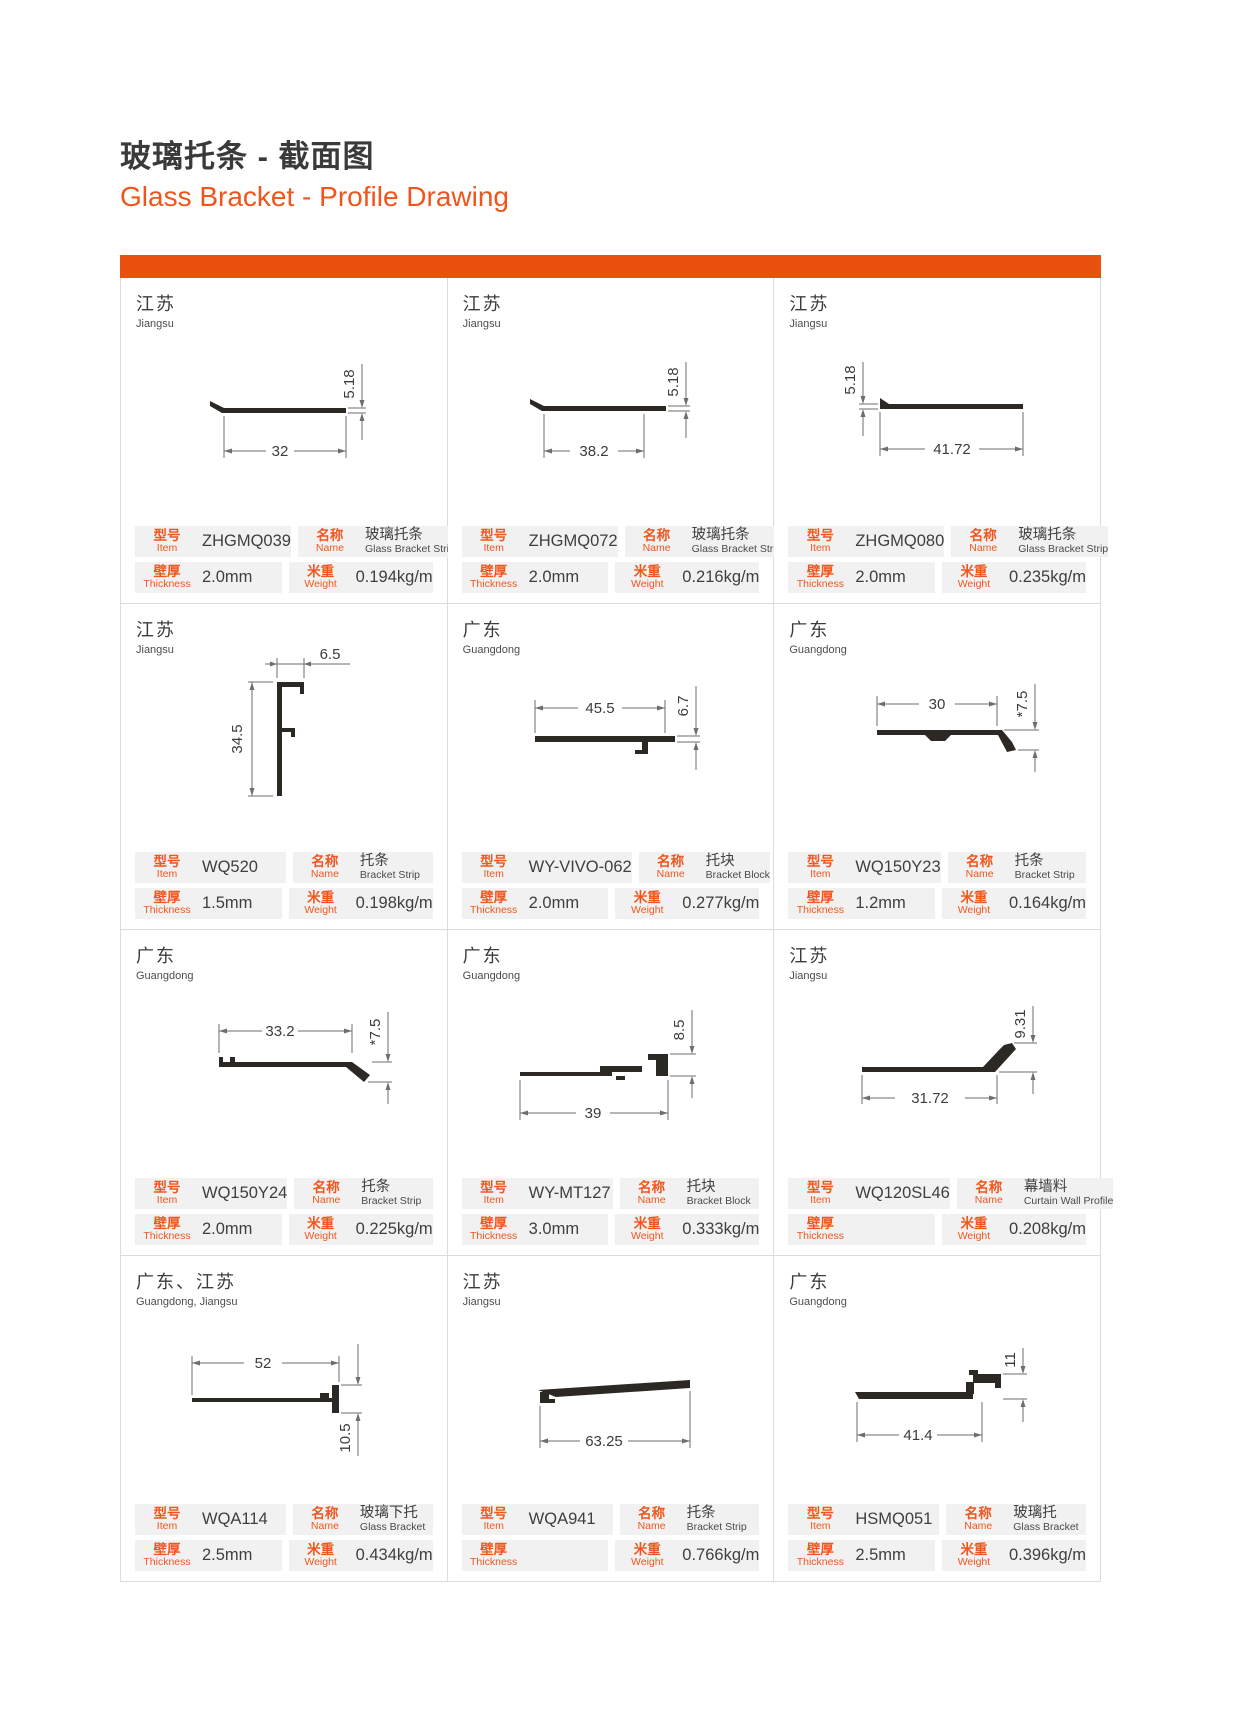 The image size is (1258, 1719). What do you see at coordinates (593, 1113) in the screenshot?
I see `dimension-label: 39` at bounding box center [593, 1113].